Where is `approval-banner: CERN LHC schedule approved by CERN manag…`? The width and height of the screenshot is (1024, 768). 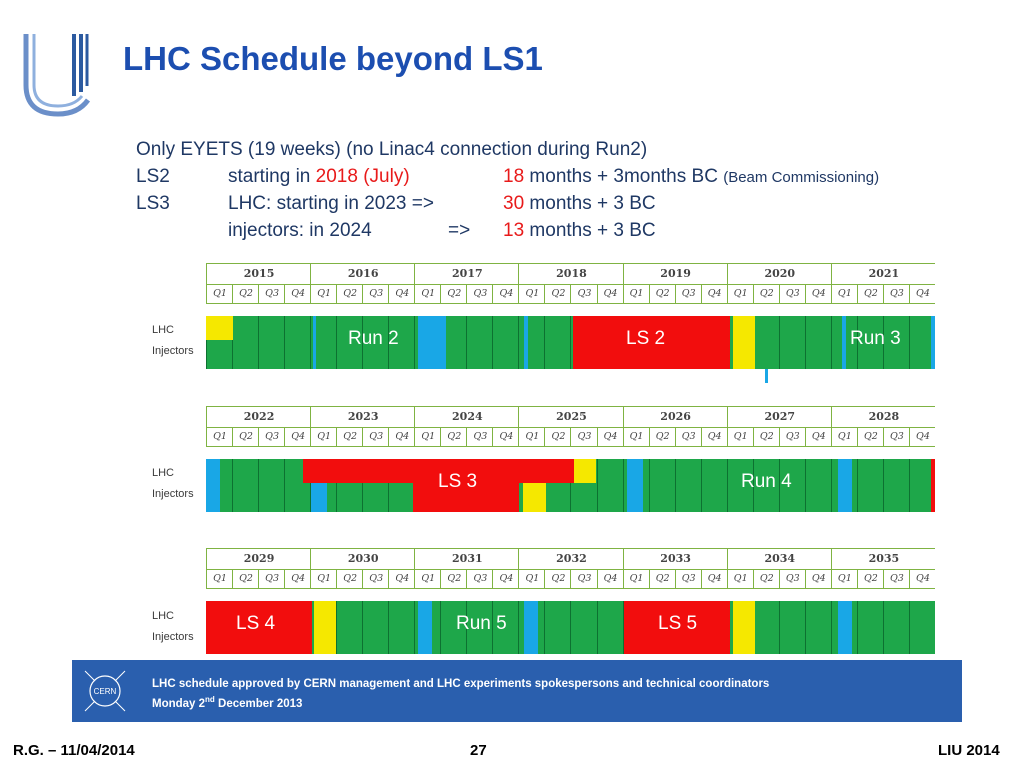 approval-banner: CERN LHC schedule approved by CERN manag… is located at coordinates (517, 691).